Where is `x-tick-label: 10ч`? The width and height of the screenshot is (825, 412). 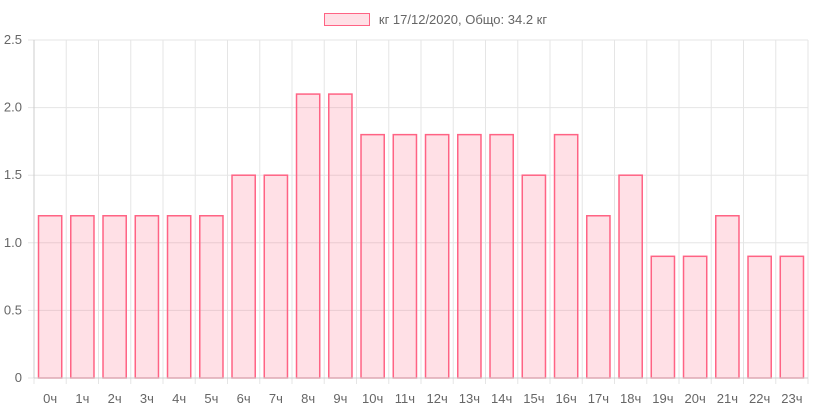 x-tick-label: 10ч is located at coordinates (372, 398).